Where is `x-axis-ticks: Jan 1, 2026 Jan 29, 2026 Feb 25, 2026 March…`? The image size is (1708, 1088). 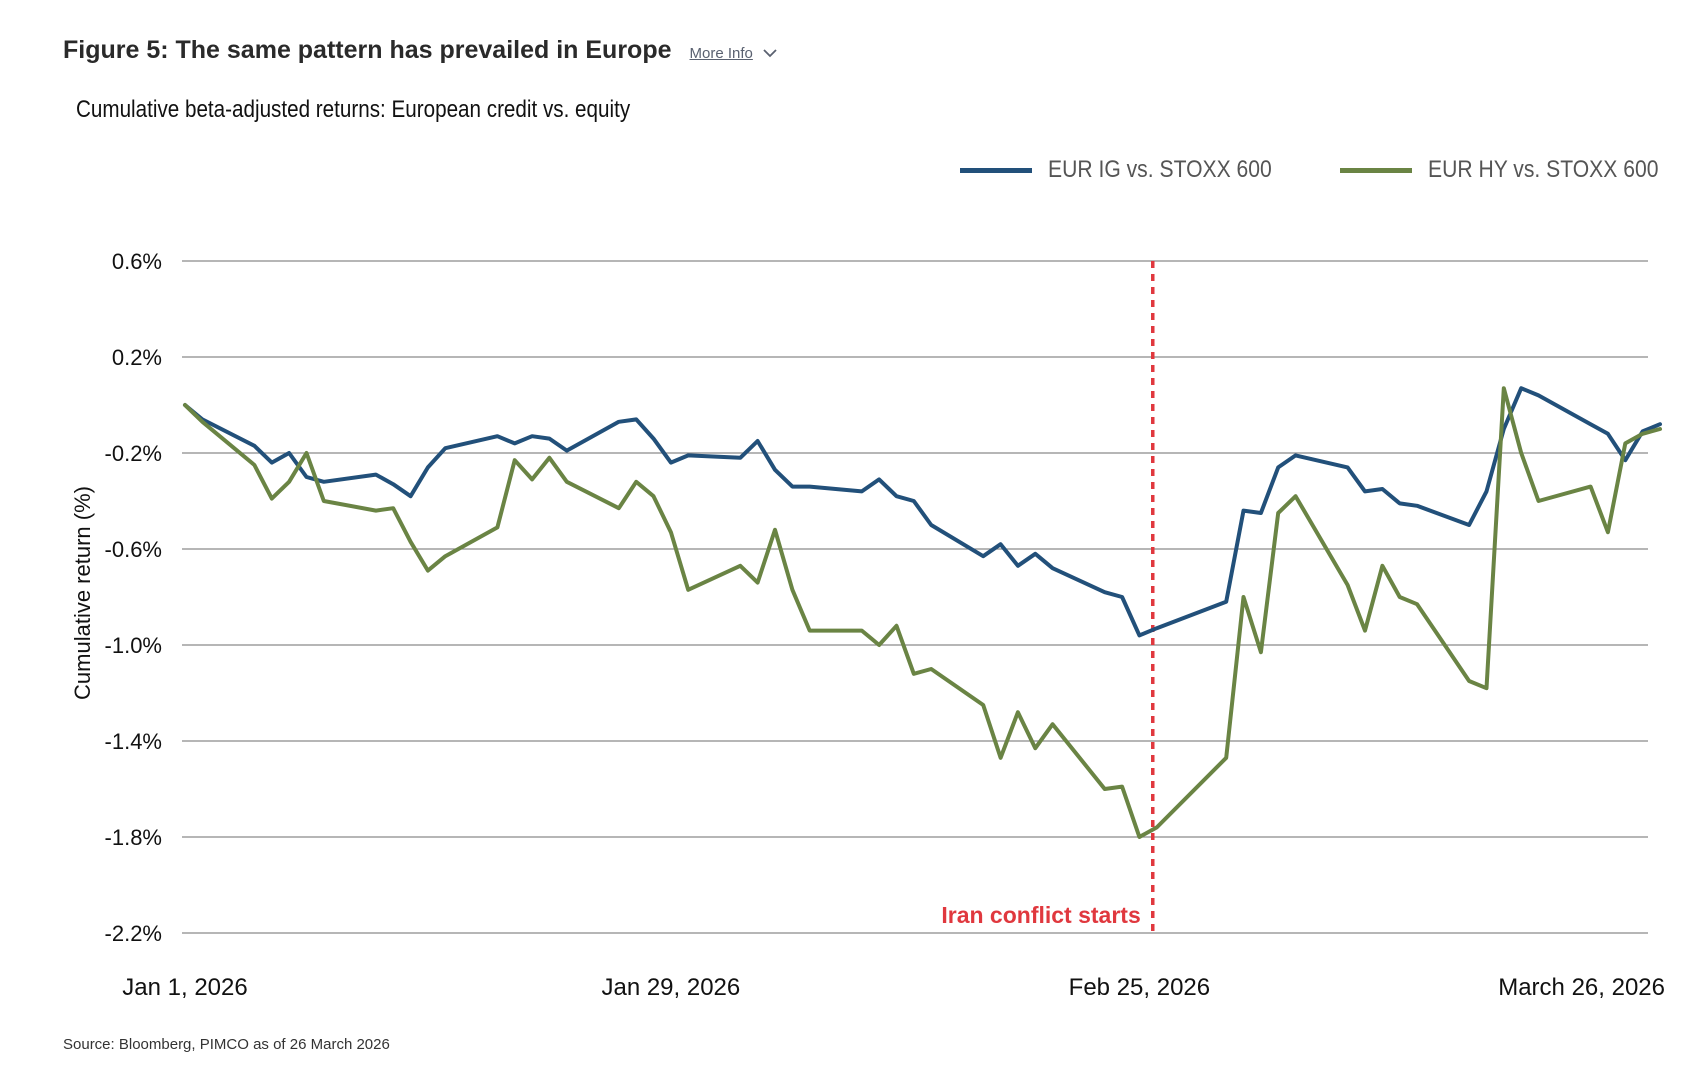
x-axis-ticks: Jan 1, 2026 Jan 29, 2026 Feb 25, 2026 March… is located at coordinates (893, 987).